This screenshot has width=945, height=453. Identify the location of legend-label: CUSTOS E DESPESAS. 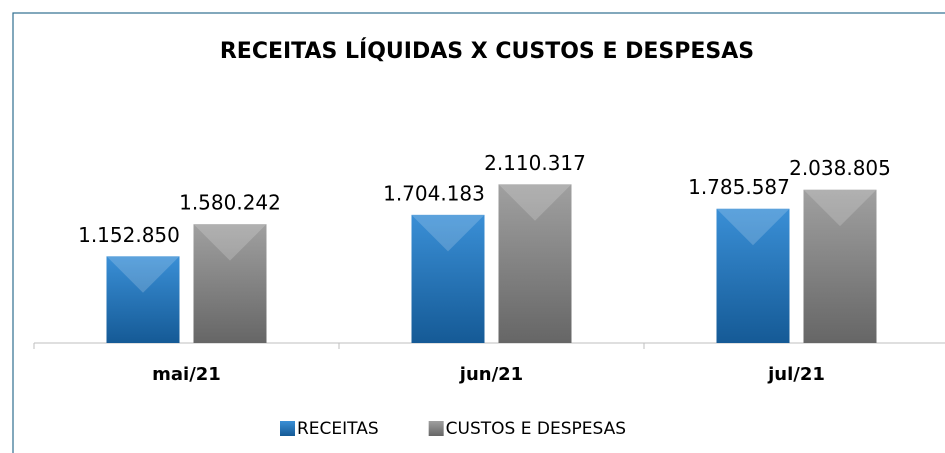
(536, 429).